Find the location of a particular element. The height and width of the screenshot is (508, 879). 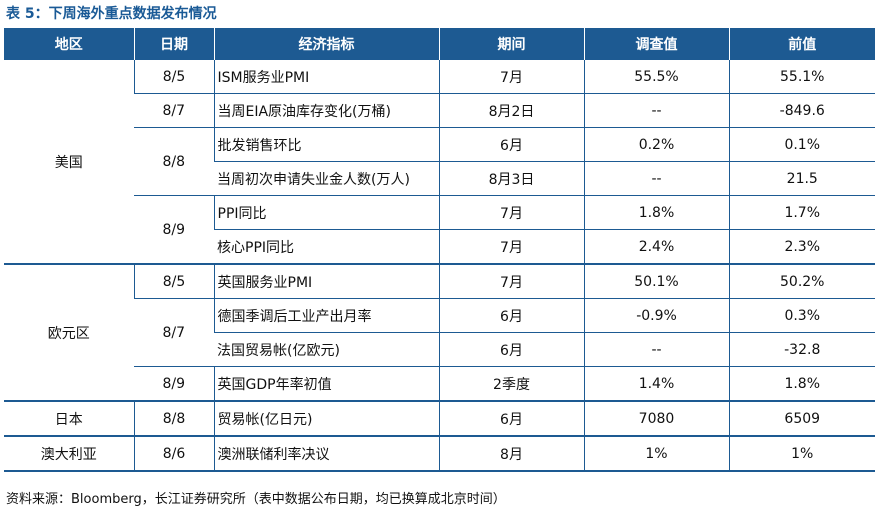

table-row: 8/9 PPI同比 7月 1.8% 1.7% is located at coordinates (439, 230).